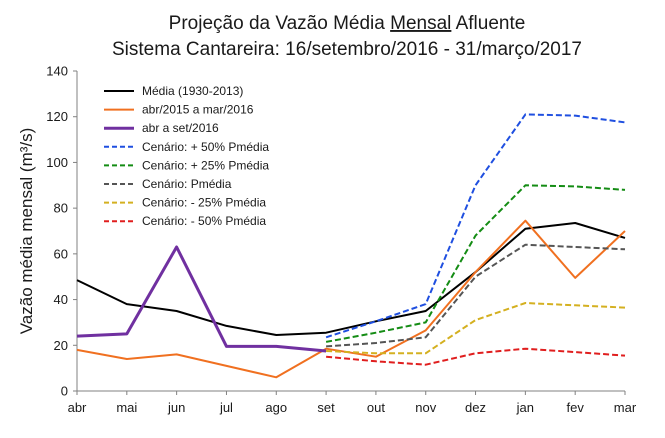  What do you see at coordinates (57, 71) in the screenshot?
I see `y-tick-label: 140` at bounding box center [57, 71].